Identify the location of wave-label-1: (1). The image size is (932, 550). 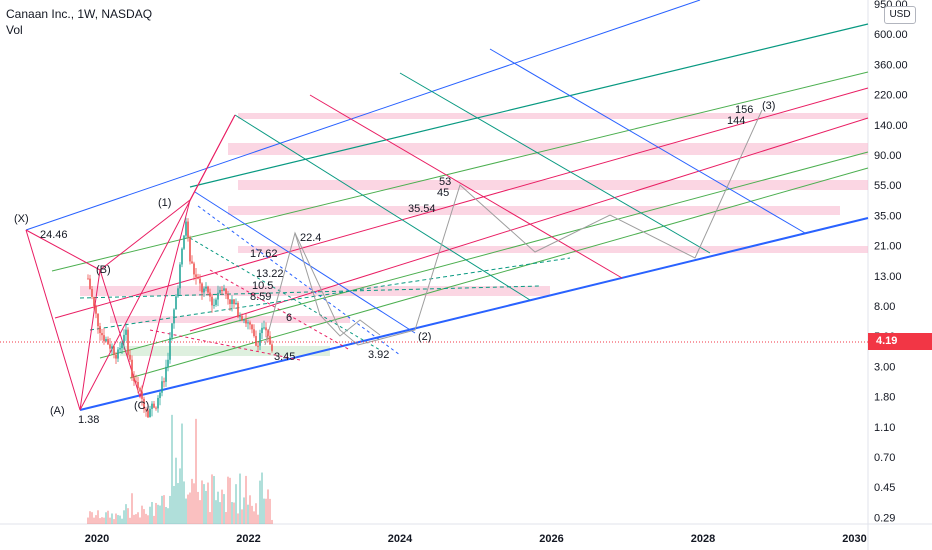
(164, 203).